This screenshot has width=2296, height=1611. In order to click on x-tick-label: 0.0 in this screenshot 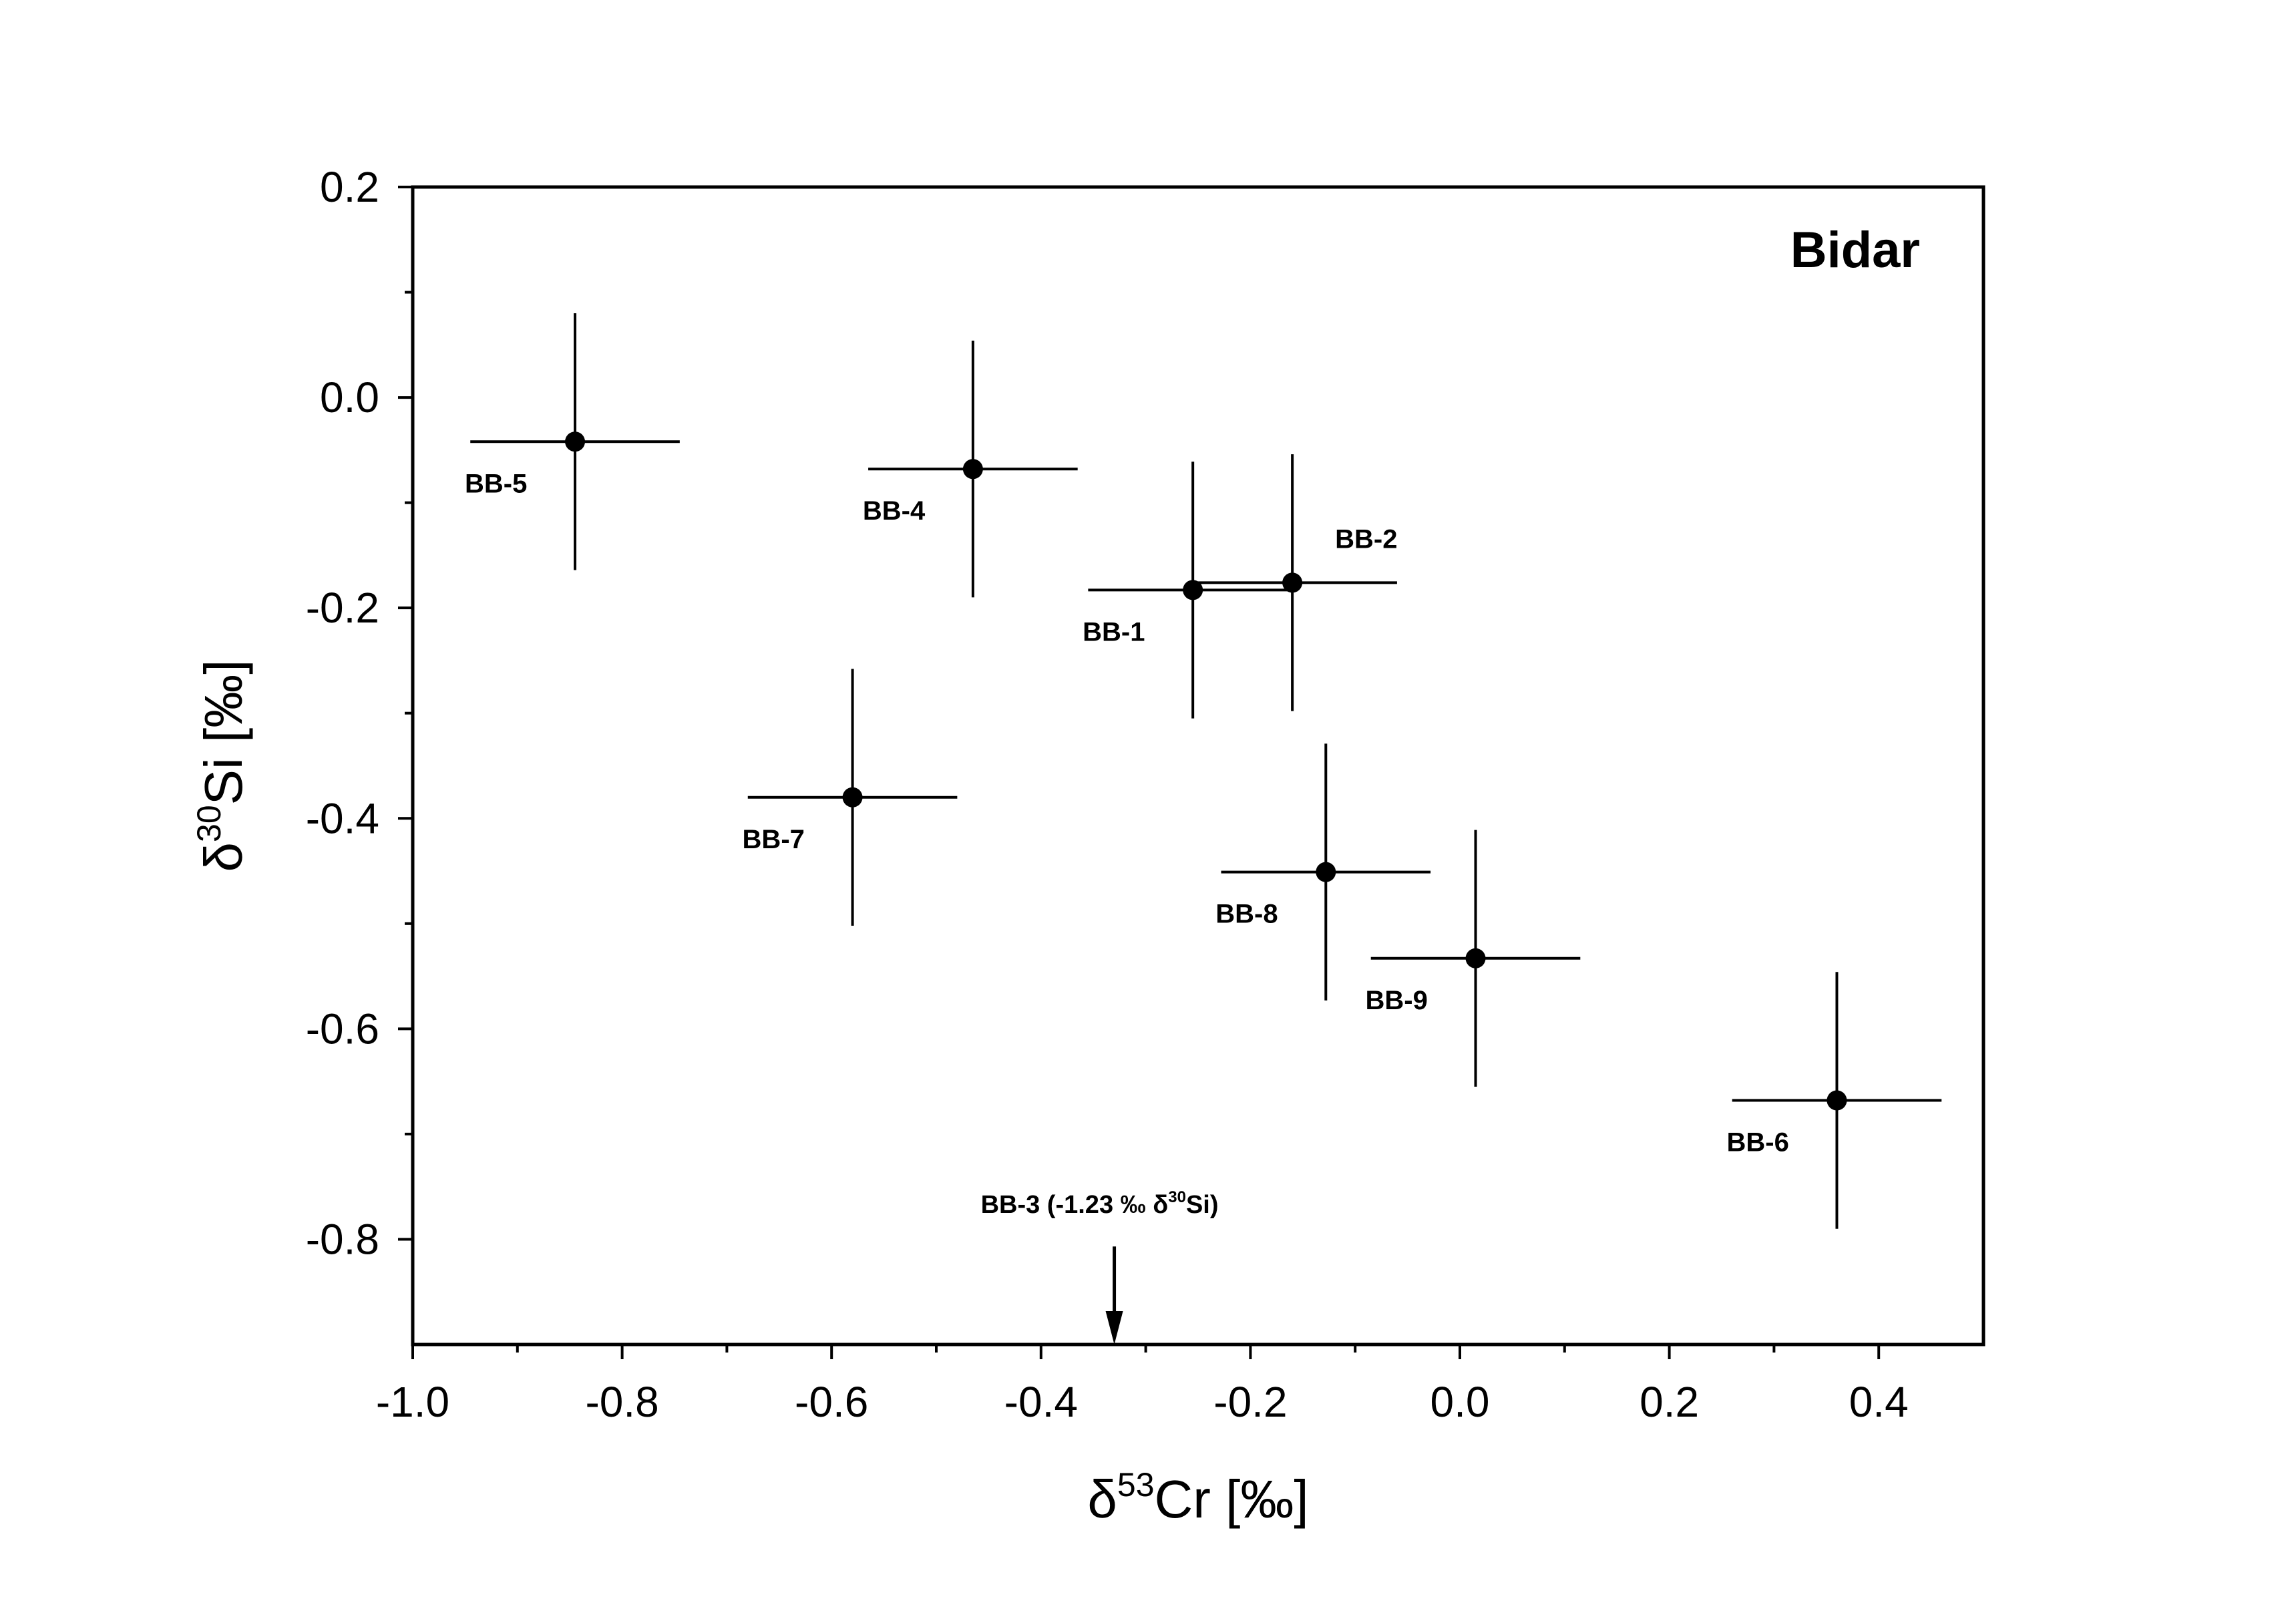, I will do `click(1460, 1402)`.